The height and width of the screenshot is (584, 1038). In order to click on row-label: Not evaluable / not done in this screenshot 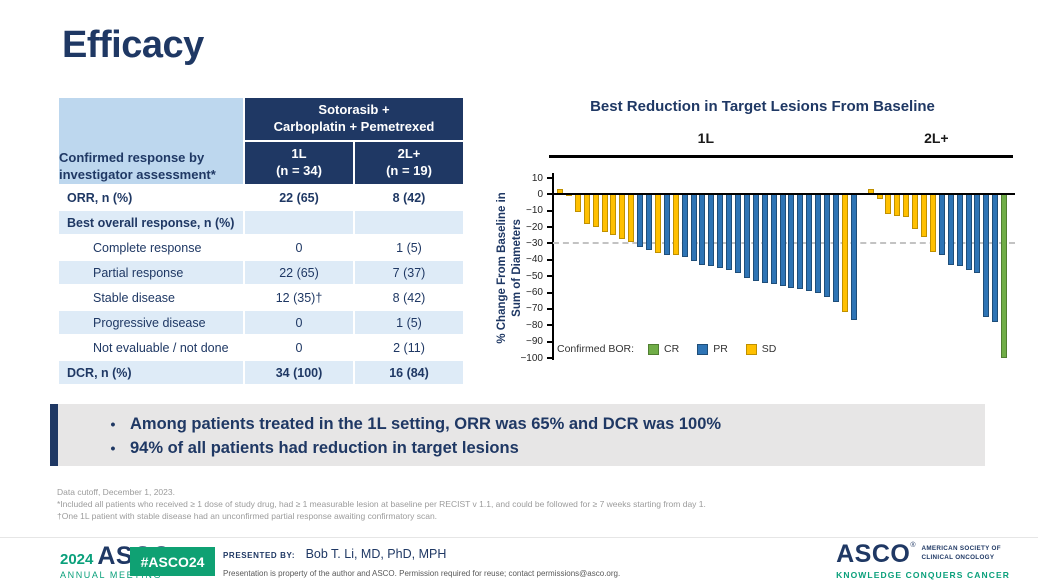, I will do `click(161, 347)`.